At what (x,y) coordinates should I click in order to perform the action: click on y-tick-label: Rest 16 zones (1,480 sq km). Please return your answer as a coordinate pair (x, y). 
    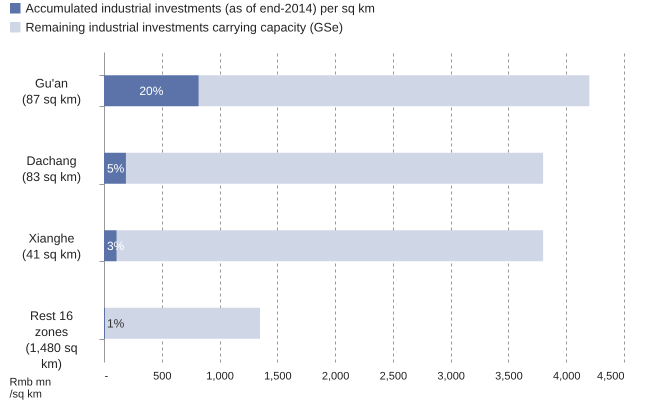
    Looking at the image, I should click on (51, 339).